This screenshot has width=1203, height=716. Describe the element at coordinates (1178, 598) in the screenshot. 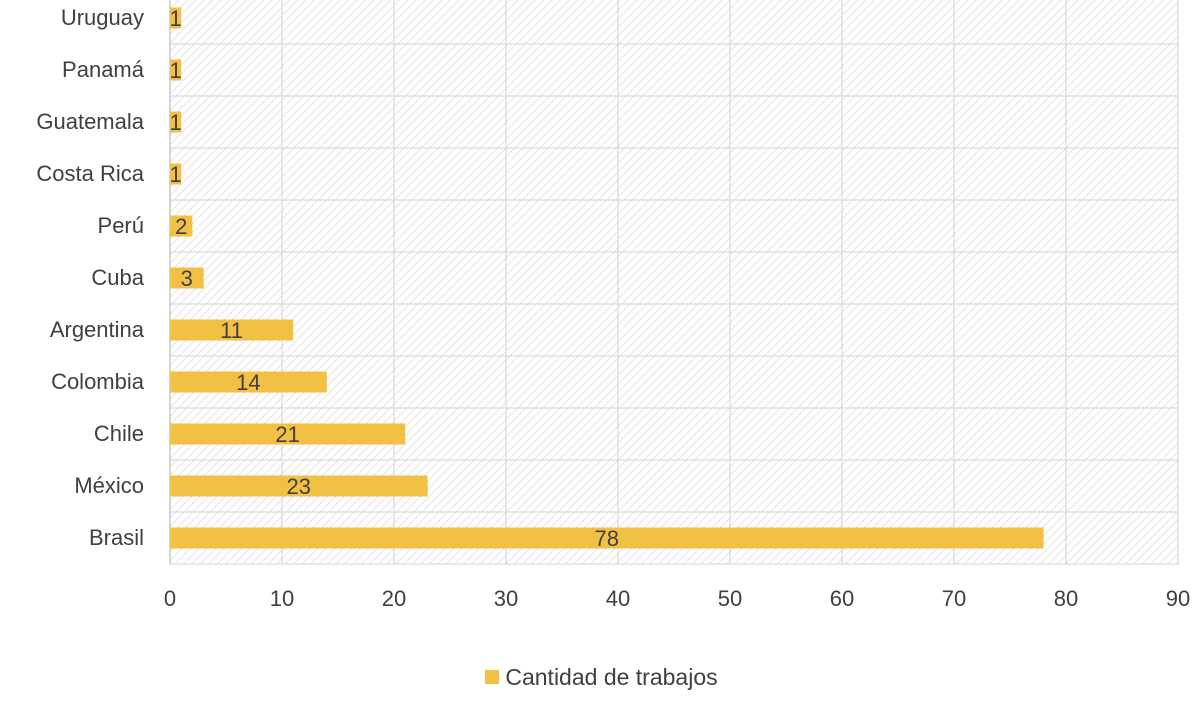

I see `x-tick-label-9: 90` at that location.